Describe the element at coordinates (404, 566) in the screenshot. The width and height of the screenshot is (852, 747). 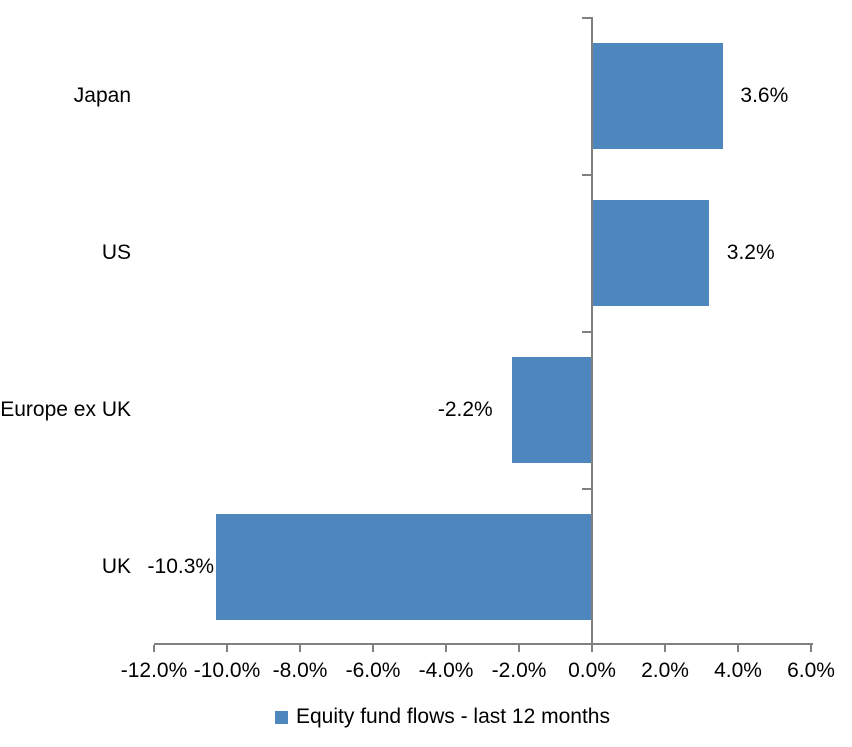
I see `bar-uk` at that location.